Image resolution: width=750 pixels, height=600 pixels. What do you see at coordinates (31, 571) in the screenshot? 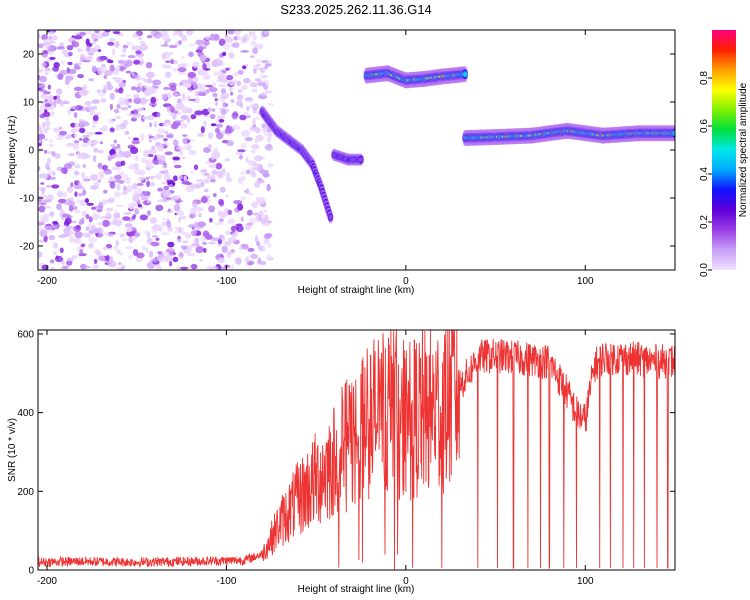
I see `y-tick-label: 0` at bounding box center [31, 571].